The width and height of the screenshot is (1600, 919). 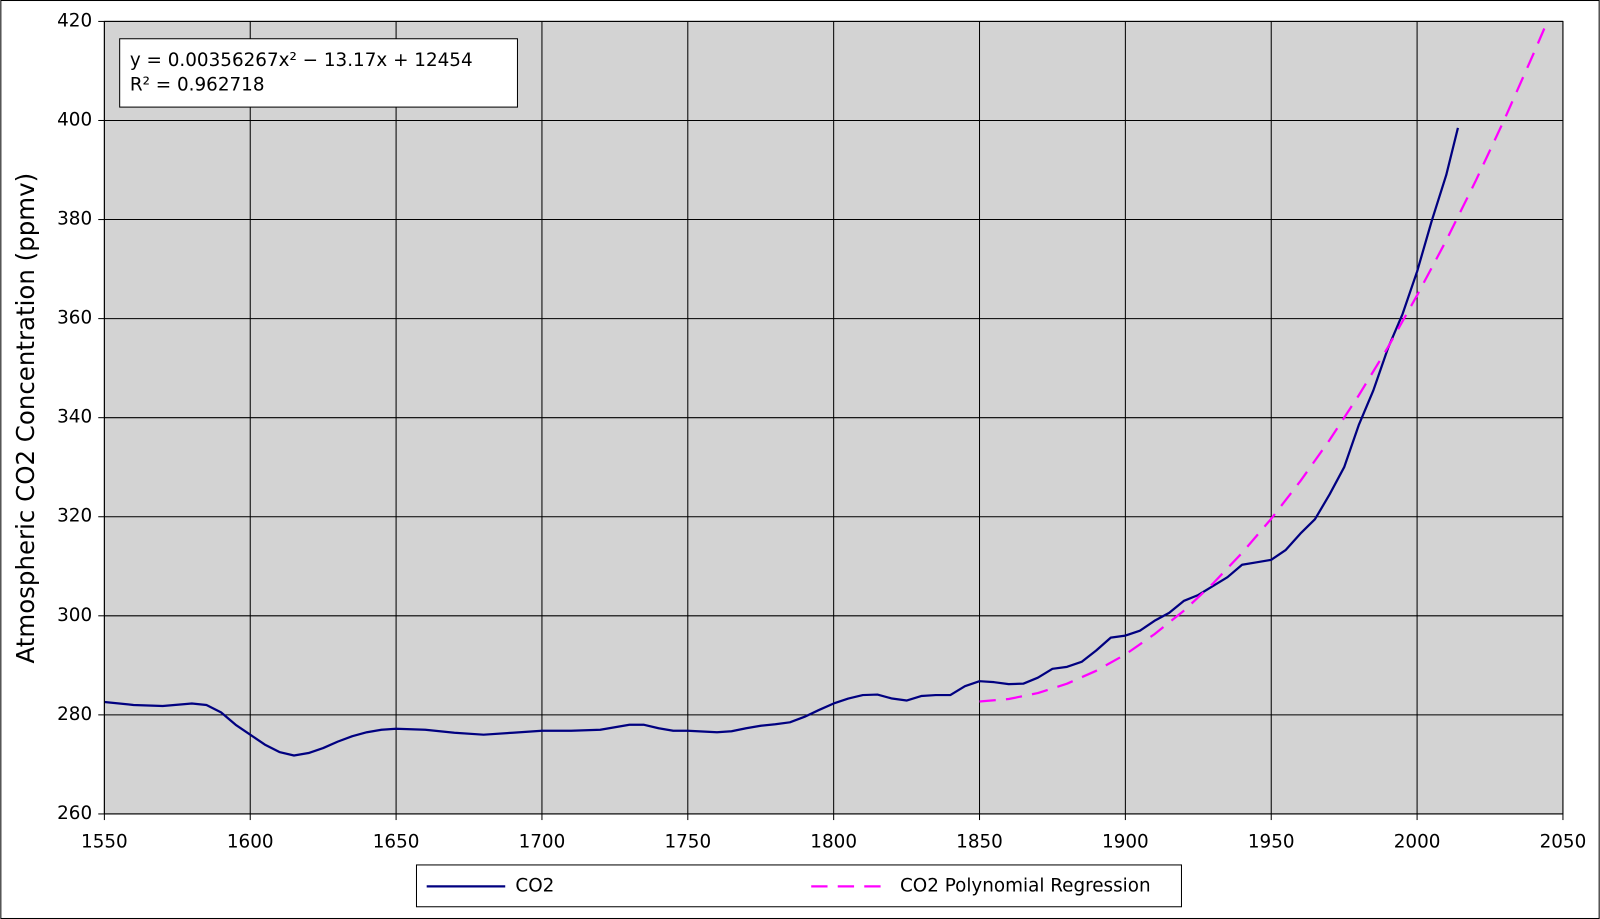 What do you see at coordinates (74, 516) in the screenshot?
I see `y-tick-label: 320` at bounding box center [74, 516].